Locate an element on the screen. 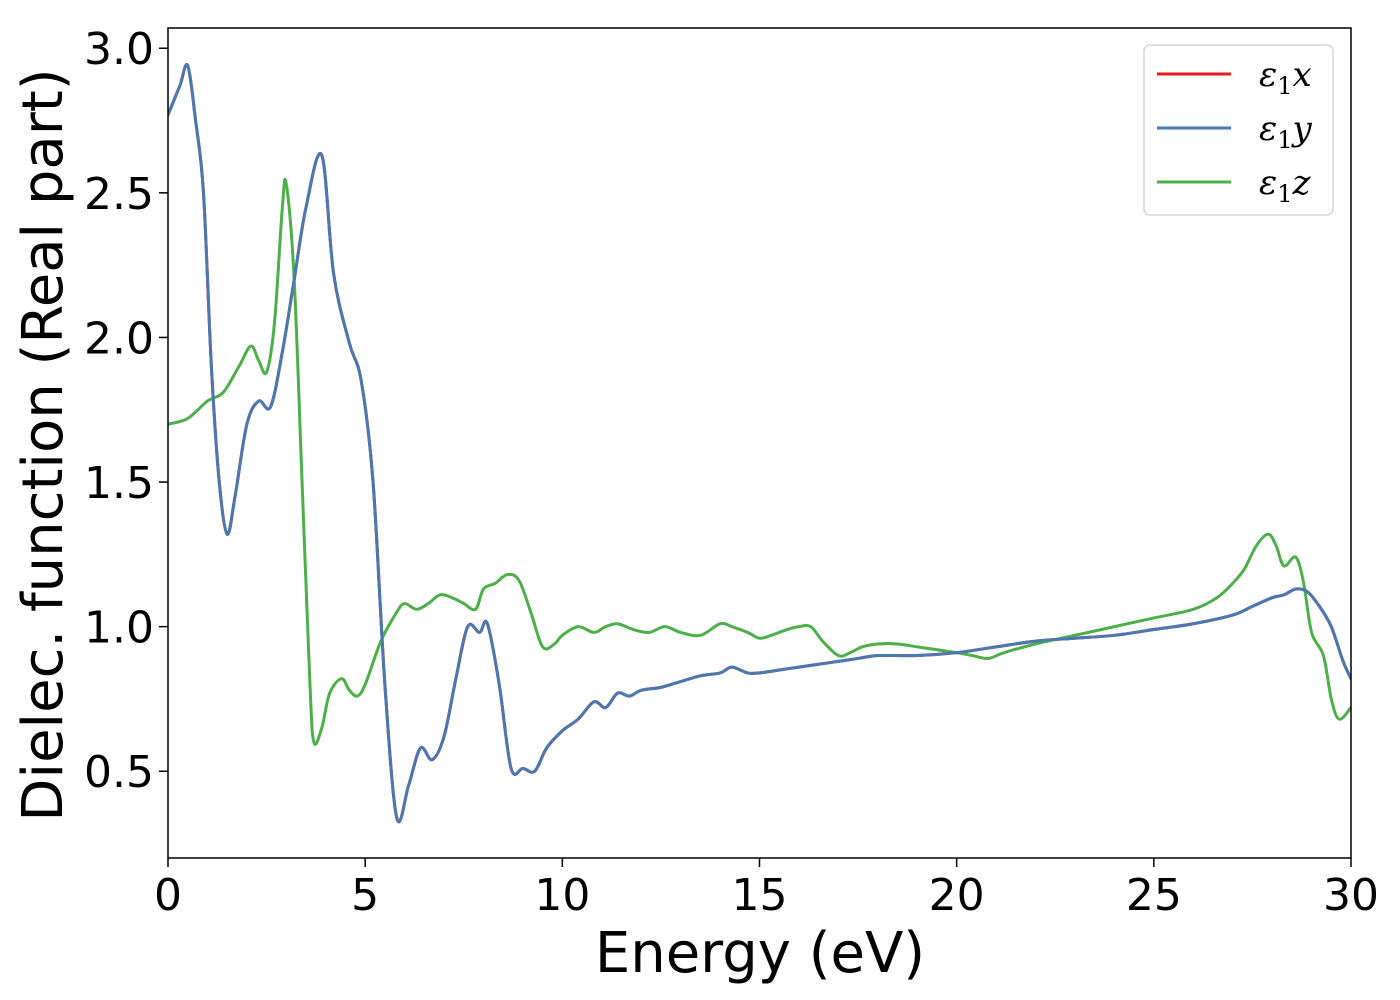  y-tick-label: 0.5 is located at coordinates (119, 772).